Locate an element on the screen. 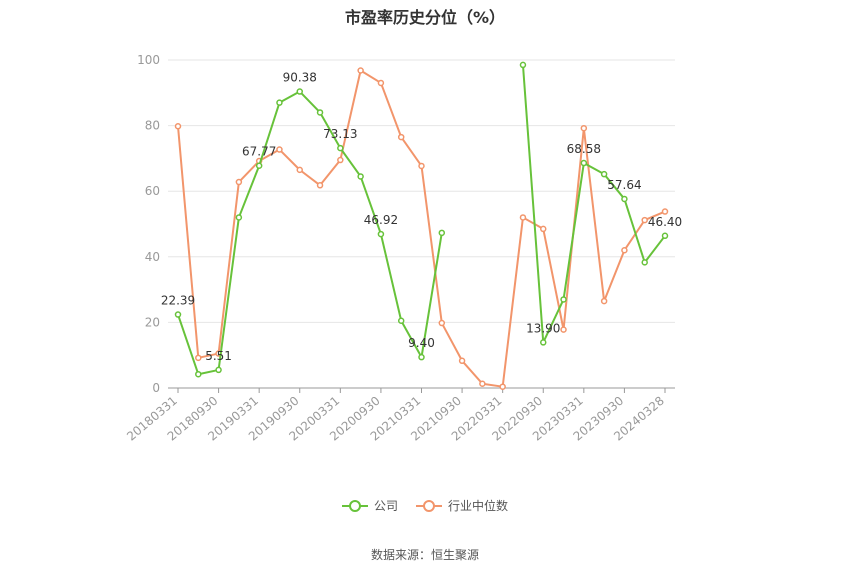 The height and width of the screenshot is (575, 850). data-label: 46.92 is located at coordinates (381, 220).